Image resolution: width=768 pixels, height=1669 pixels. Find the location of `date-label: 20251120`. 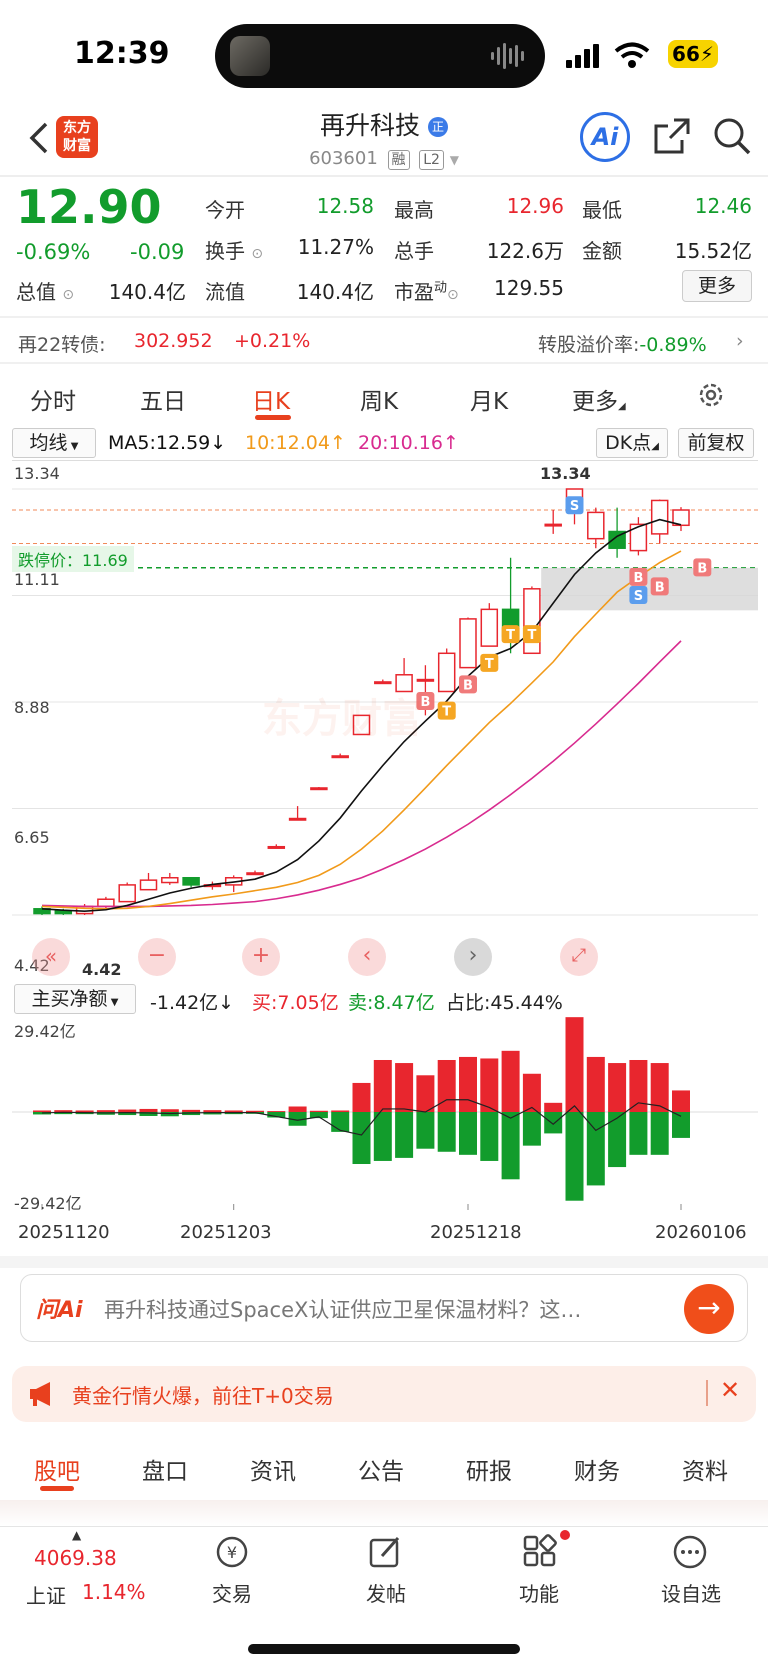

date-label: 20251120 is located at coordinates (64, 1232).